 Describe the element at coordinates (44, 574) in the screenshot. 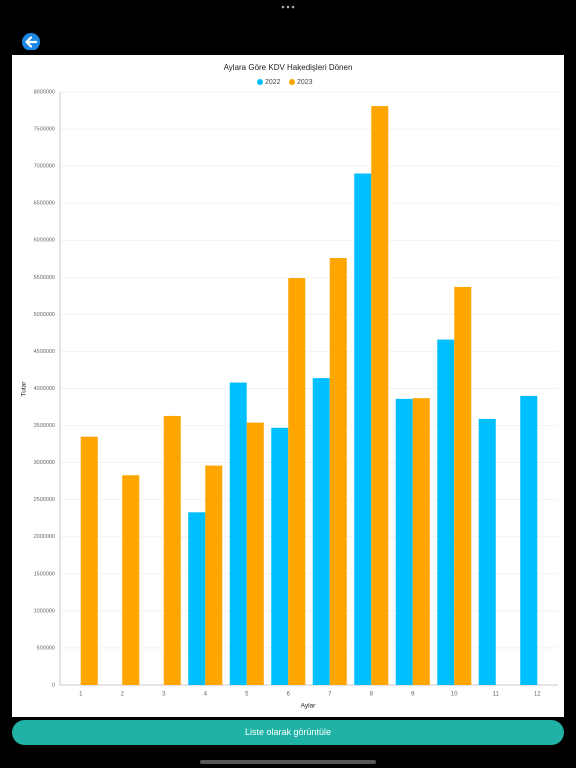

I see `y-tick-label: 1500000` at that location.